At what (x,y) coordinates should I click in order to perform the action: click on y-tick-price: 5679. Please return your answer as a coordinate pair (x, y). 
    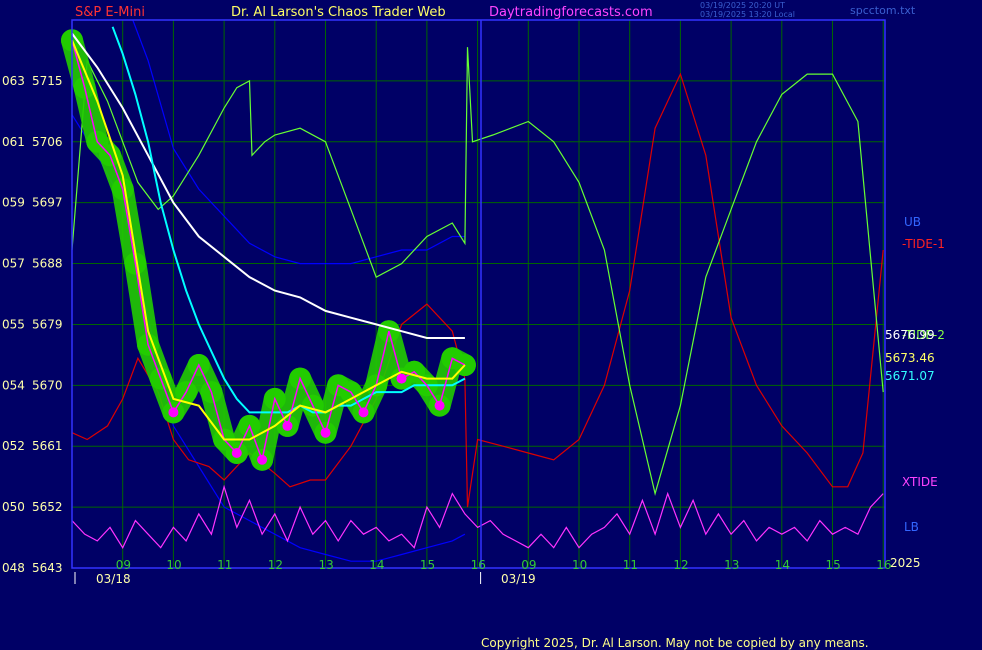
    Looking at the image, I should click on (47, 324).